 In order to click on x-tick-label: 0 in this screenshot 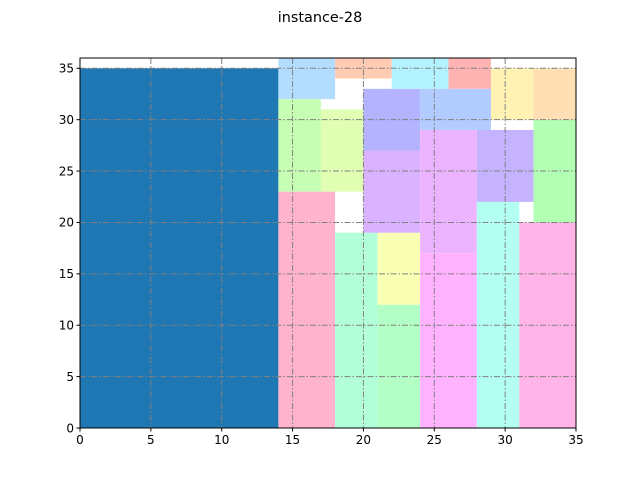, I will do `click(80, 440)`.